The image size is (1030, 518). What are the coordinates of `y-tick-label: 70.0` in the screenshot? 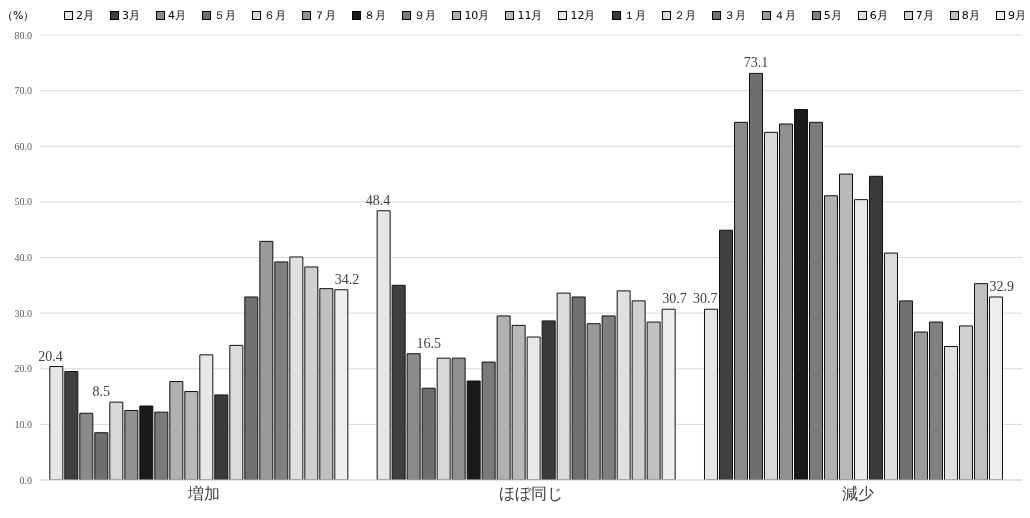 It's located at (23, 91).